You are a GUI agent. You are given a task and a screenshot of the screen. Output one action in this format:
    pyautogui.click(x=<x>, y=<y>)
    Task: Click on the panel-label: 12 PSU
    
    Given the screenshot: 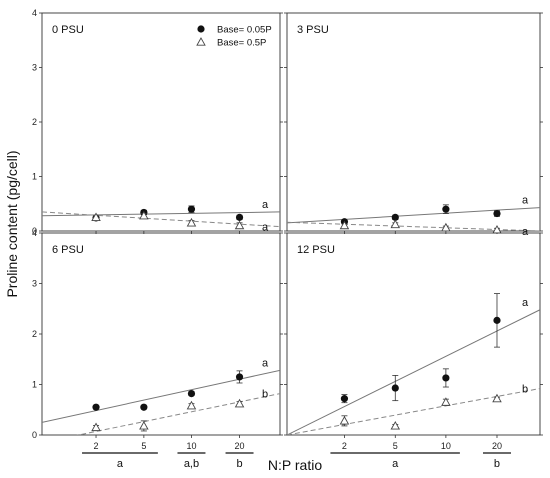 What is the action you would take?
    pyautogui.click(x=316, y=250)
    